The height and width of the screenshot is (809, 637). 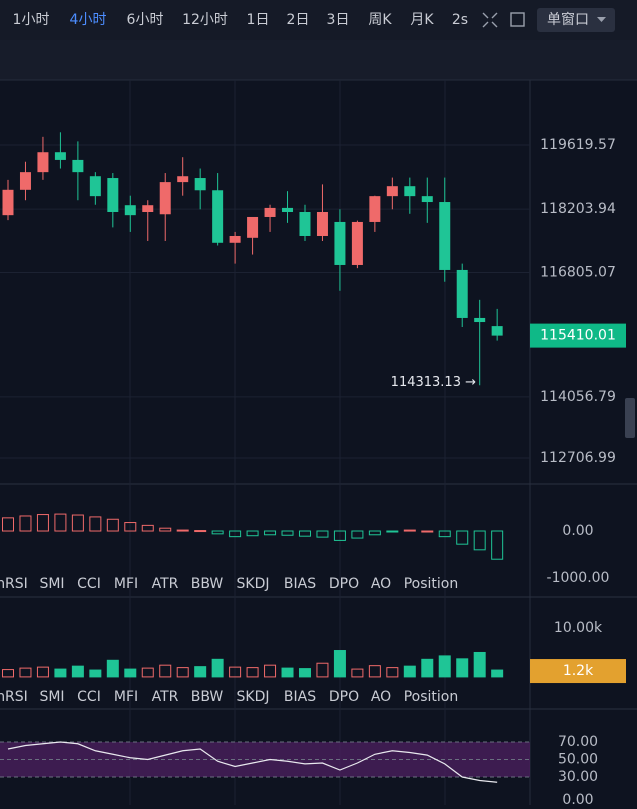 What do you see at coordinates (433, 382) in the screenshot?
I see `low-annotation: 114313.13 →` at bounding box center [433, 382].